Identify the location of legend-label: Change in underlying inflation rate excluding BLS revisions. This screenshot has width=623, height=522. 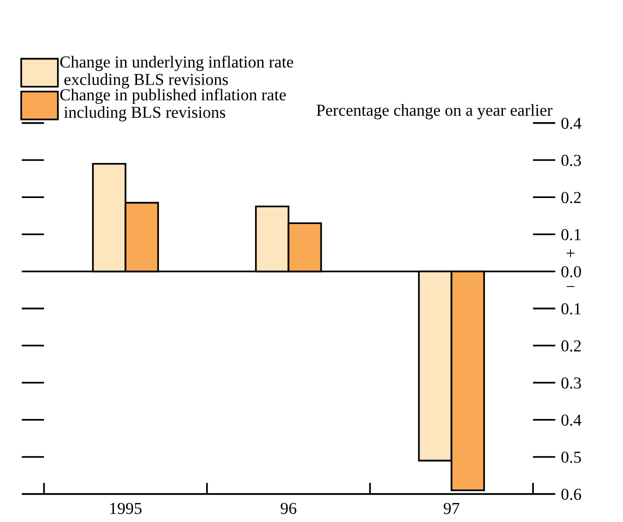
(177, 72).